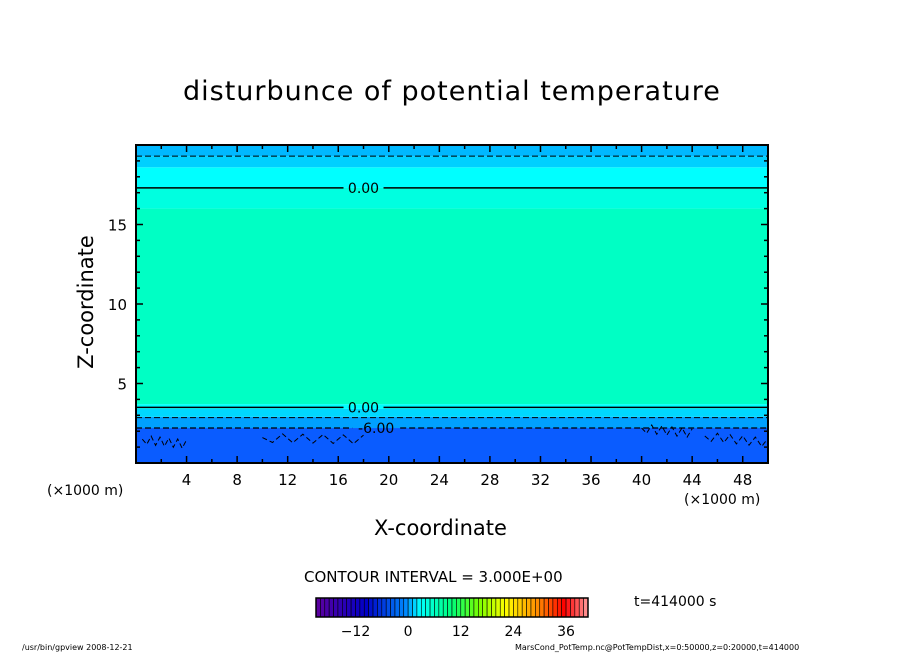  Describe the element at coordinates (433, 577) in the screenshot. I see `contour-interval: CONTOUR INTERVAL = 3.000E+00` at that location.